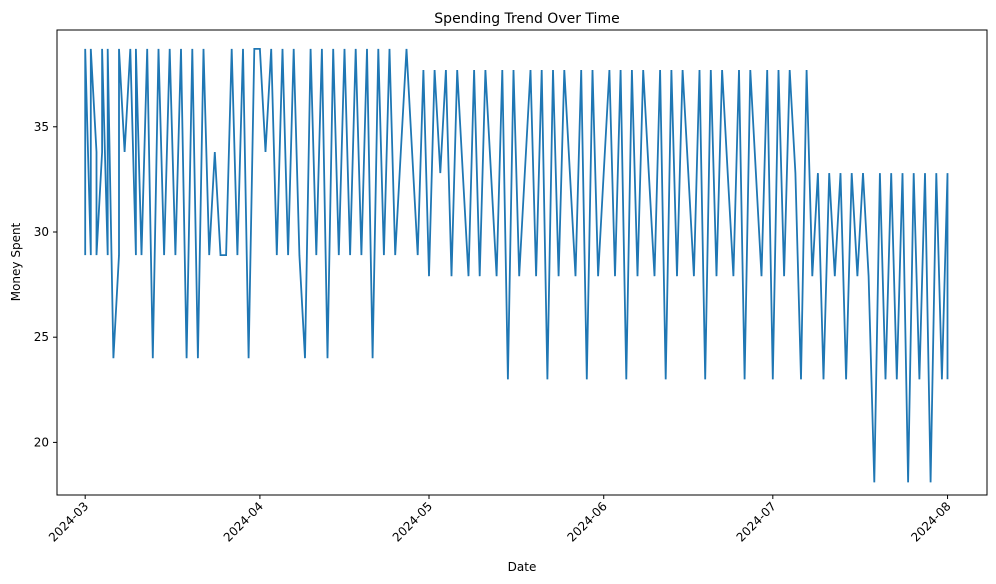 The width and height of the screenshot is (996, 584). I want to click on y-tick-label: 25, so click(41, 337).